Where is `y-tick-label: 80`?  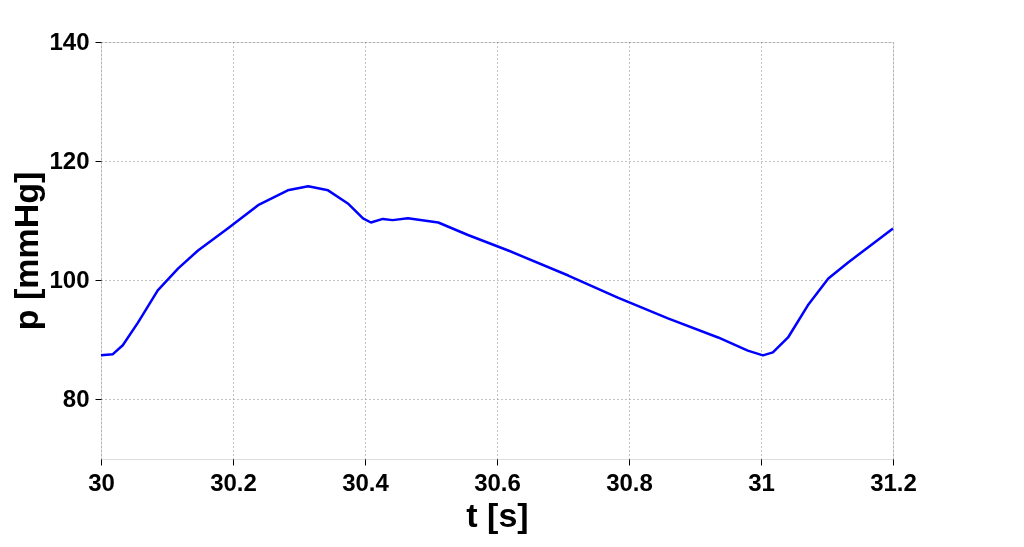 y-tick-label: 80 is located at coordinates (76, 398).